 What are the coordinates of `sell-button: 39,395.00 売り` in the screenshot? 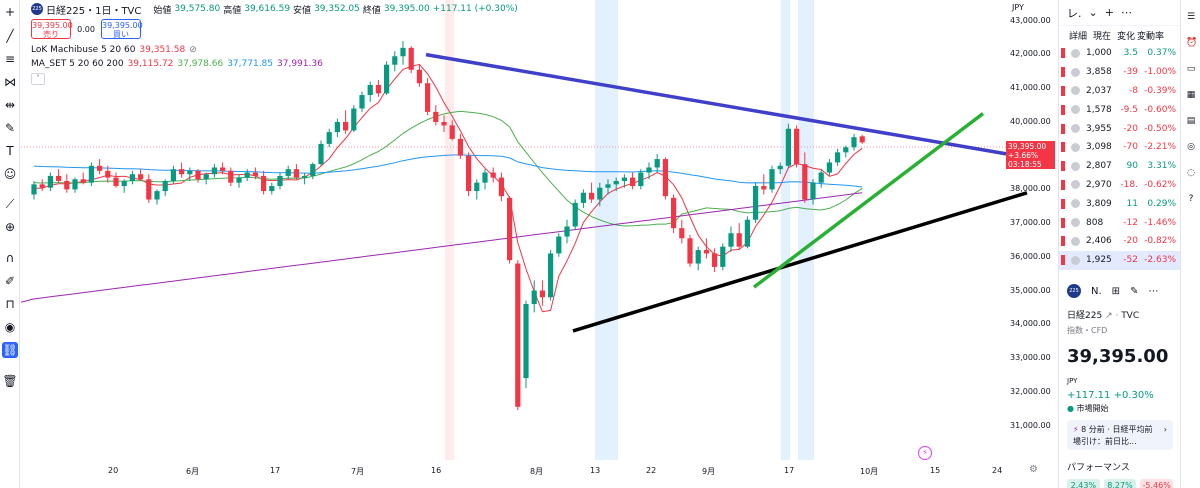 It's located at (52, 29).